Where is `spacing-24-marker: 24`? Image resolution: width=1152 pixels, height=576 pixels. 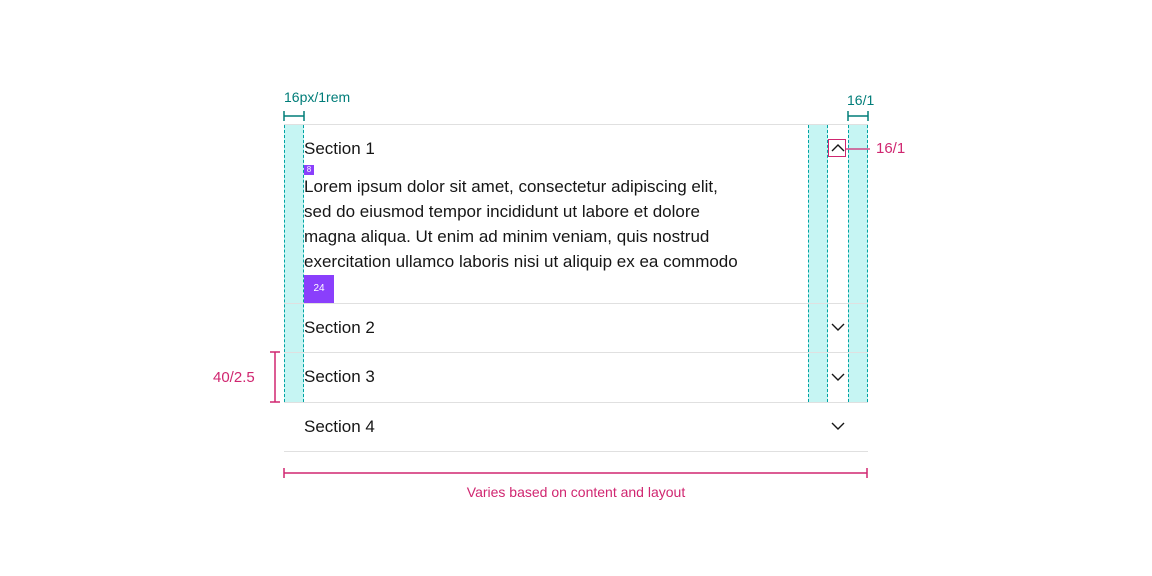 spacing-24-marker: 24 is located at coordinates (319, 289).